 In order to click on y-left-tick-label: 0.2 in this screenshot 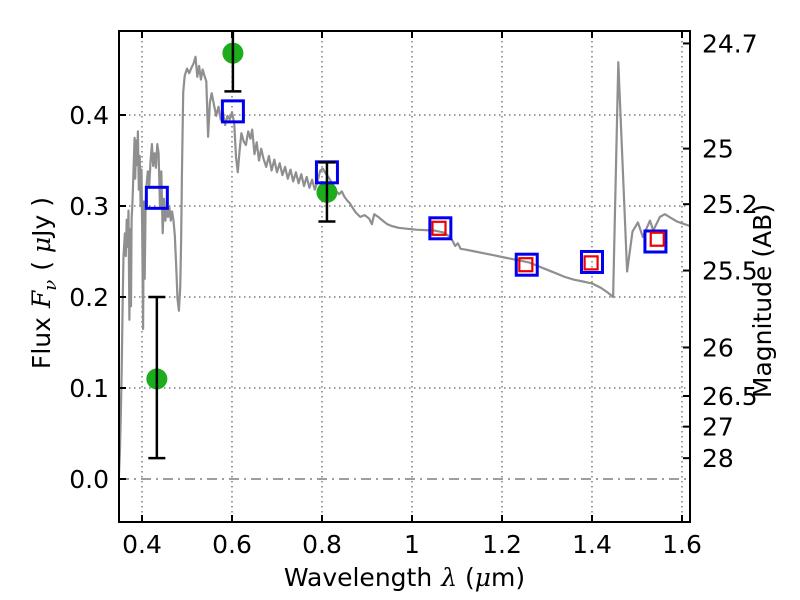, I will do `click(89, 297)`.